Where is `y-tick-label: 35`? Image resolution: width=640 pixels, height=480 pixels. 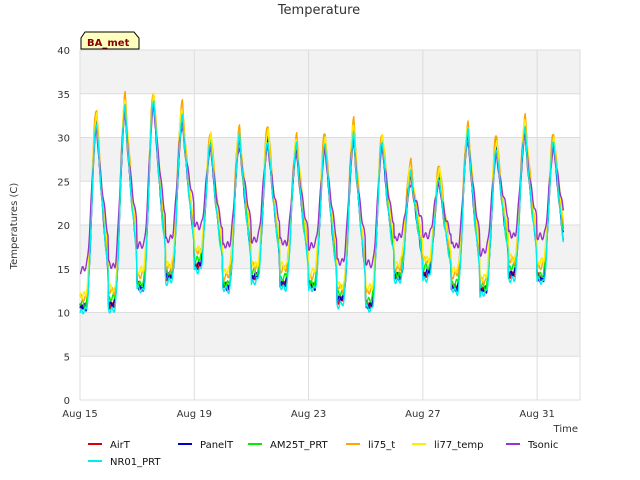 y-tick-label: 35 is located at coordinates (63, 95).